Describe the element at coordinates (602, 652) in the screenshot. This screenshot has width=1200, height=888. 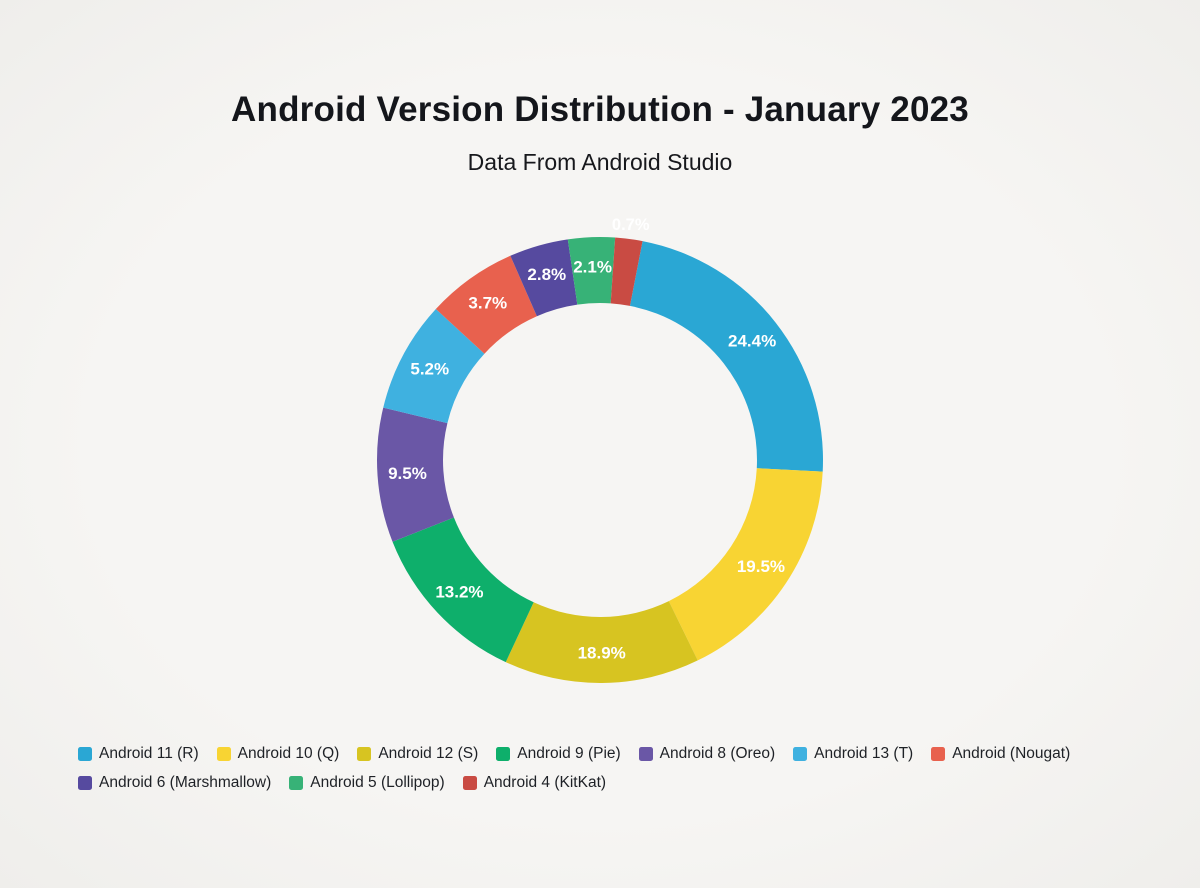
I see `slice-label-android-12-s: 18.9%` at that location.